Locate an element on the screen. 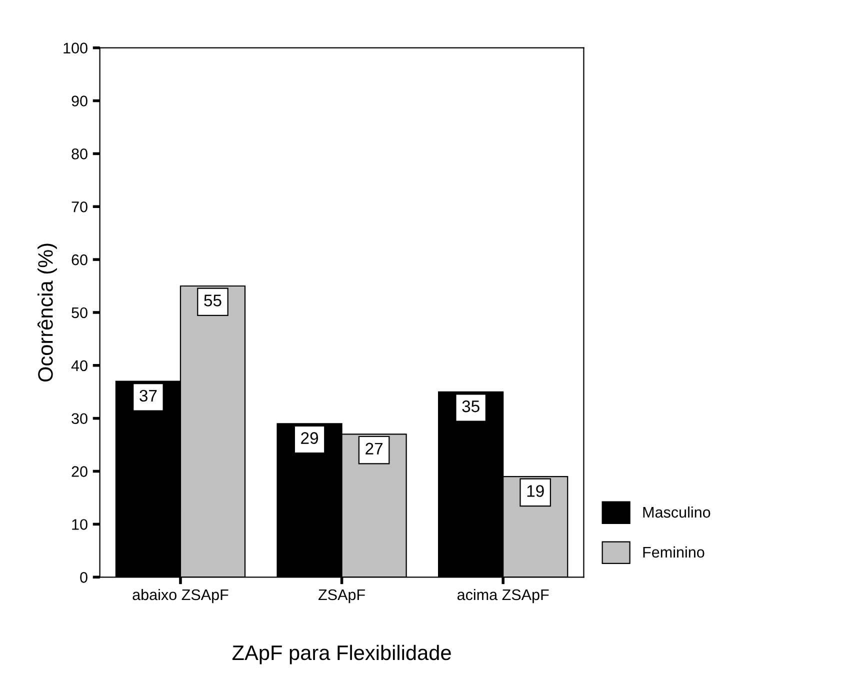 The image size is (846, 683). y-tick-label: 40 is located at coordinates (79, 366).